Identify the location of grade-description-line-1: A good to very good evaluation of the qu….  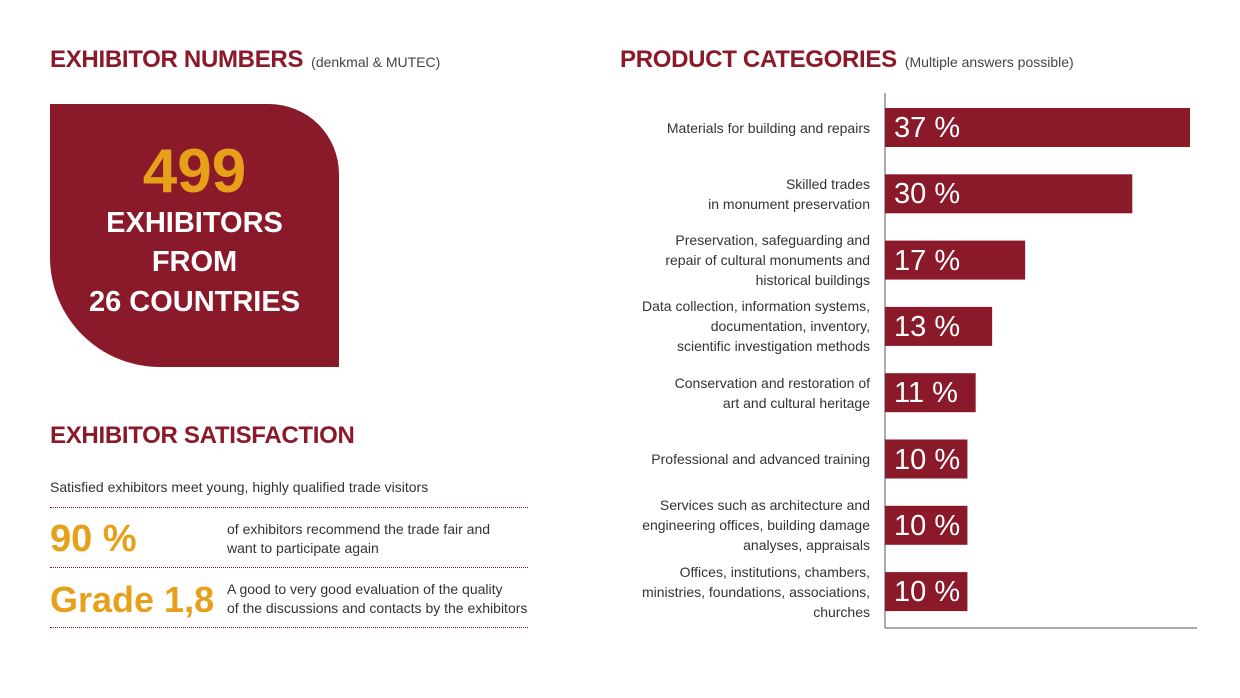
(365, 589).